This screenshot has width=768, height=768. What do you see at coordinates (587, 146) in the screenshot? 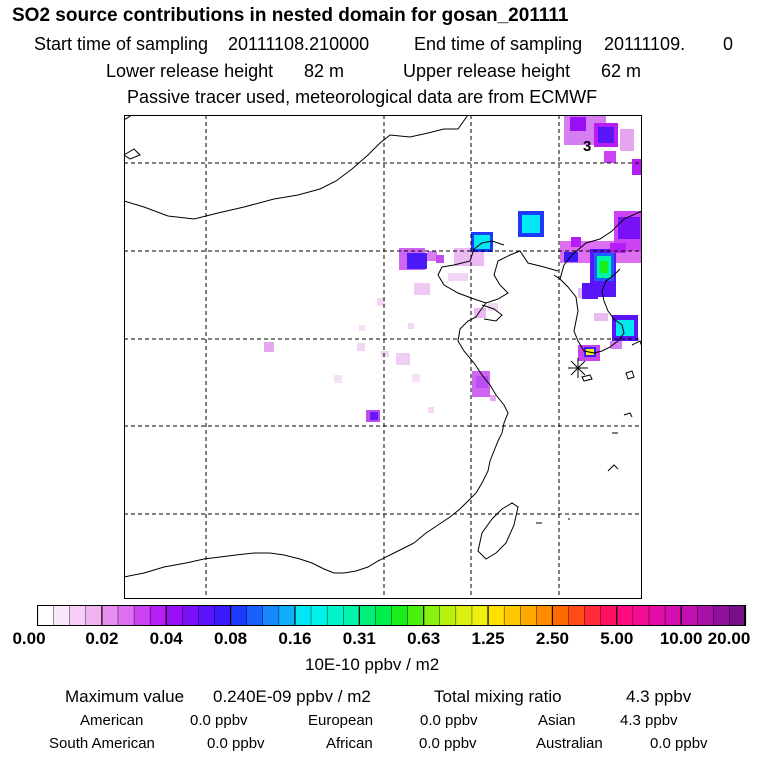
I see `contour-label: 3` at bounding box center [587, 146].